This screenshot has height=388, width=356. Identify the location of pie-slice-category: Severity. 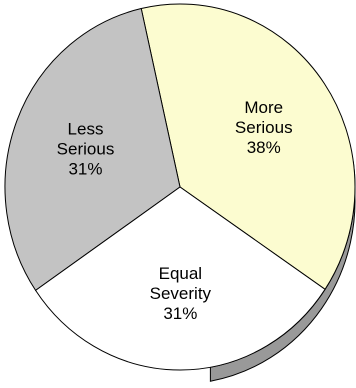
(181, 293).